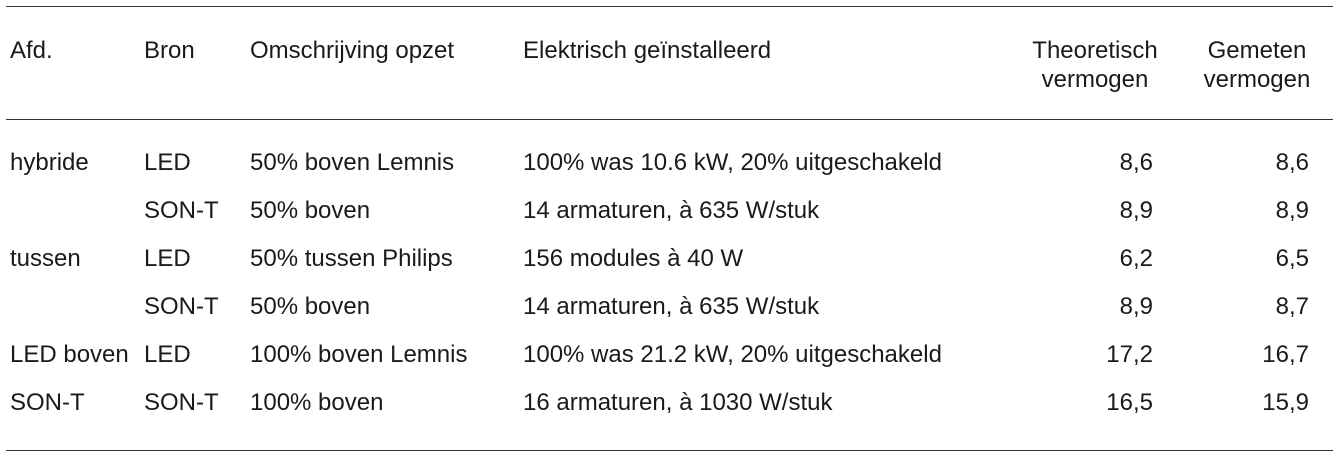 The height and width of the screenshot is (456, 1341). I want to click on header-gemeten: Gemeten vermogen, so click(1257, 63).